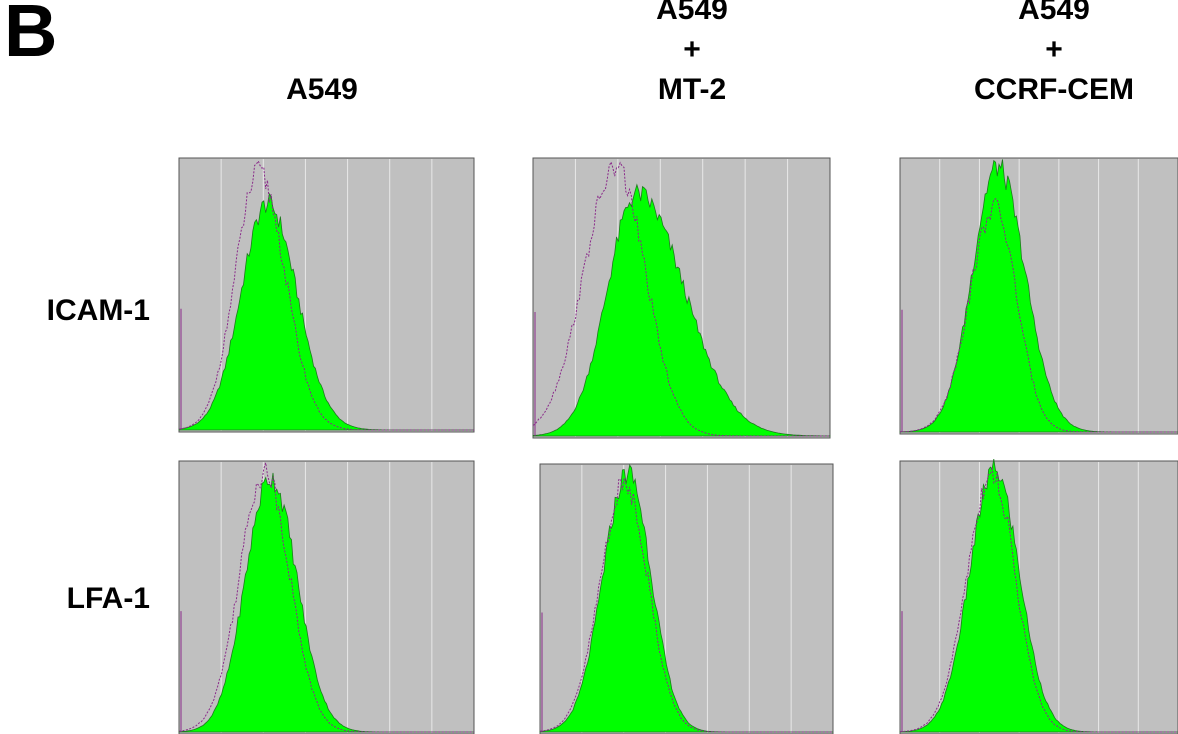  I want to click on column-header-a549: A549, so click(322, 55).